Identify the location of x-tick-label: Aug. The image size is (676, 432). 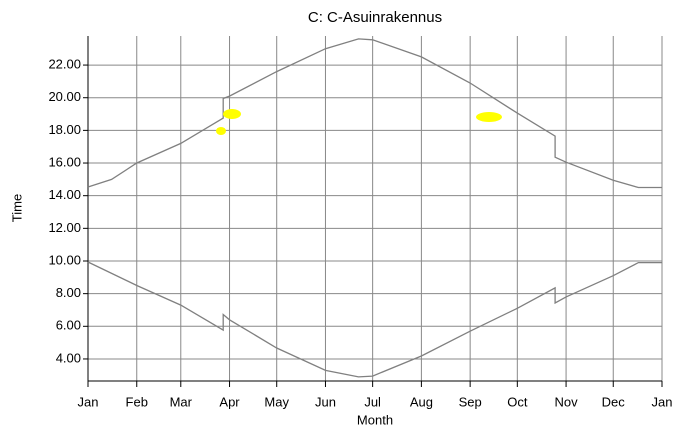
(421, 401).